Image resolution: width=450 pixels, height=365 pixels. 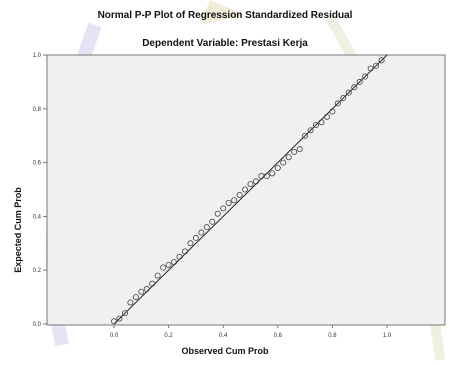 What do you see at coordinates (278, 336) in the screenshot?
I see `x-tick-label: 0.6` at bounding box center [278, 336].